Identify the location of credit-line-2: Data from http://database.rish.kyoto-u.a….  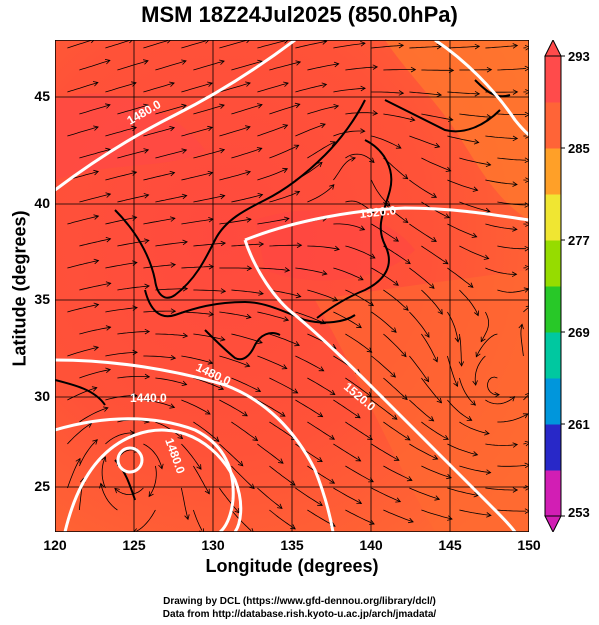
(299, 614).